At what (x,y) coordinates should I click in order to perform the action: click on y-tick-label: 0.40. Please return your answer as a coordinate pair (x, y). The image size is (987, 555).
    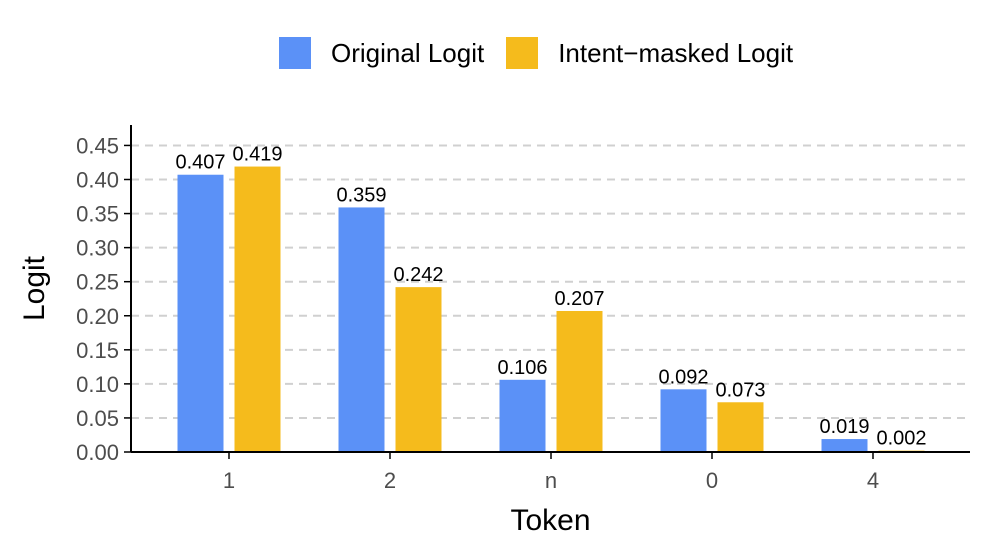
    Looking at the image, I should click on (97, 180).